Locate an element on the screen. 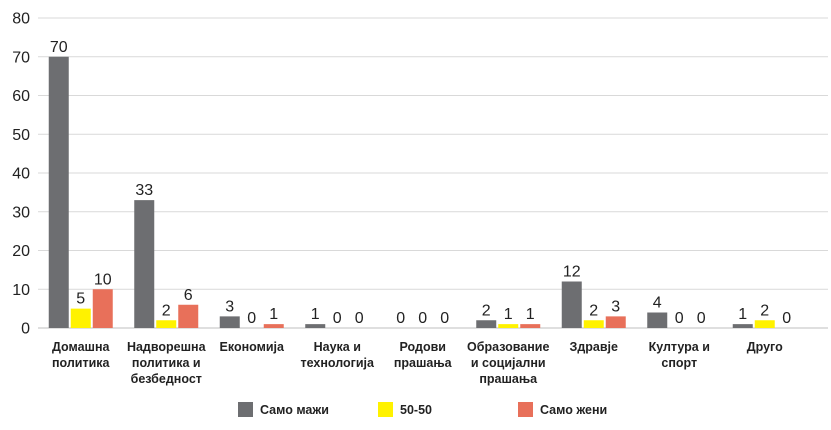 The image size is (831, 430). category-label-line: Друго is located at coordinates (765, 347).